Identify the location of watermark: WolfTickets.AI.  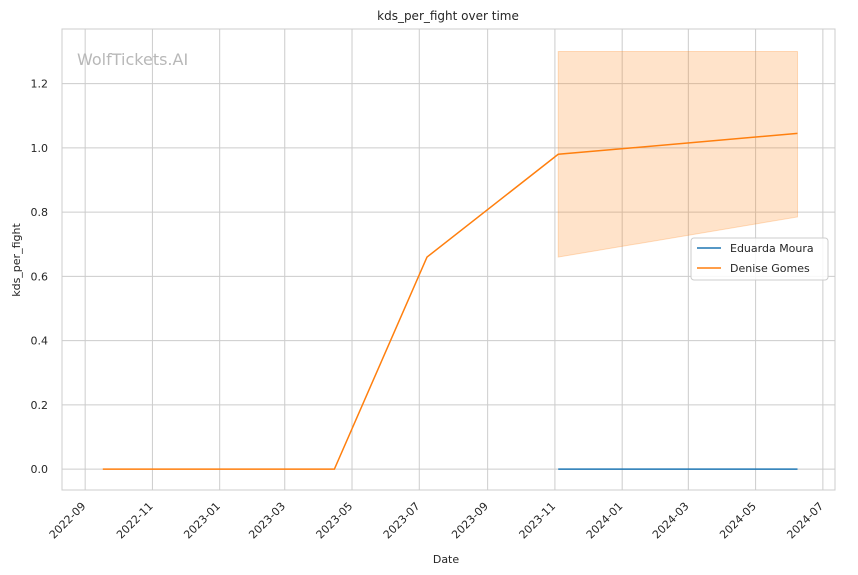
(132, 59).